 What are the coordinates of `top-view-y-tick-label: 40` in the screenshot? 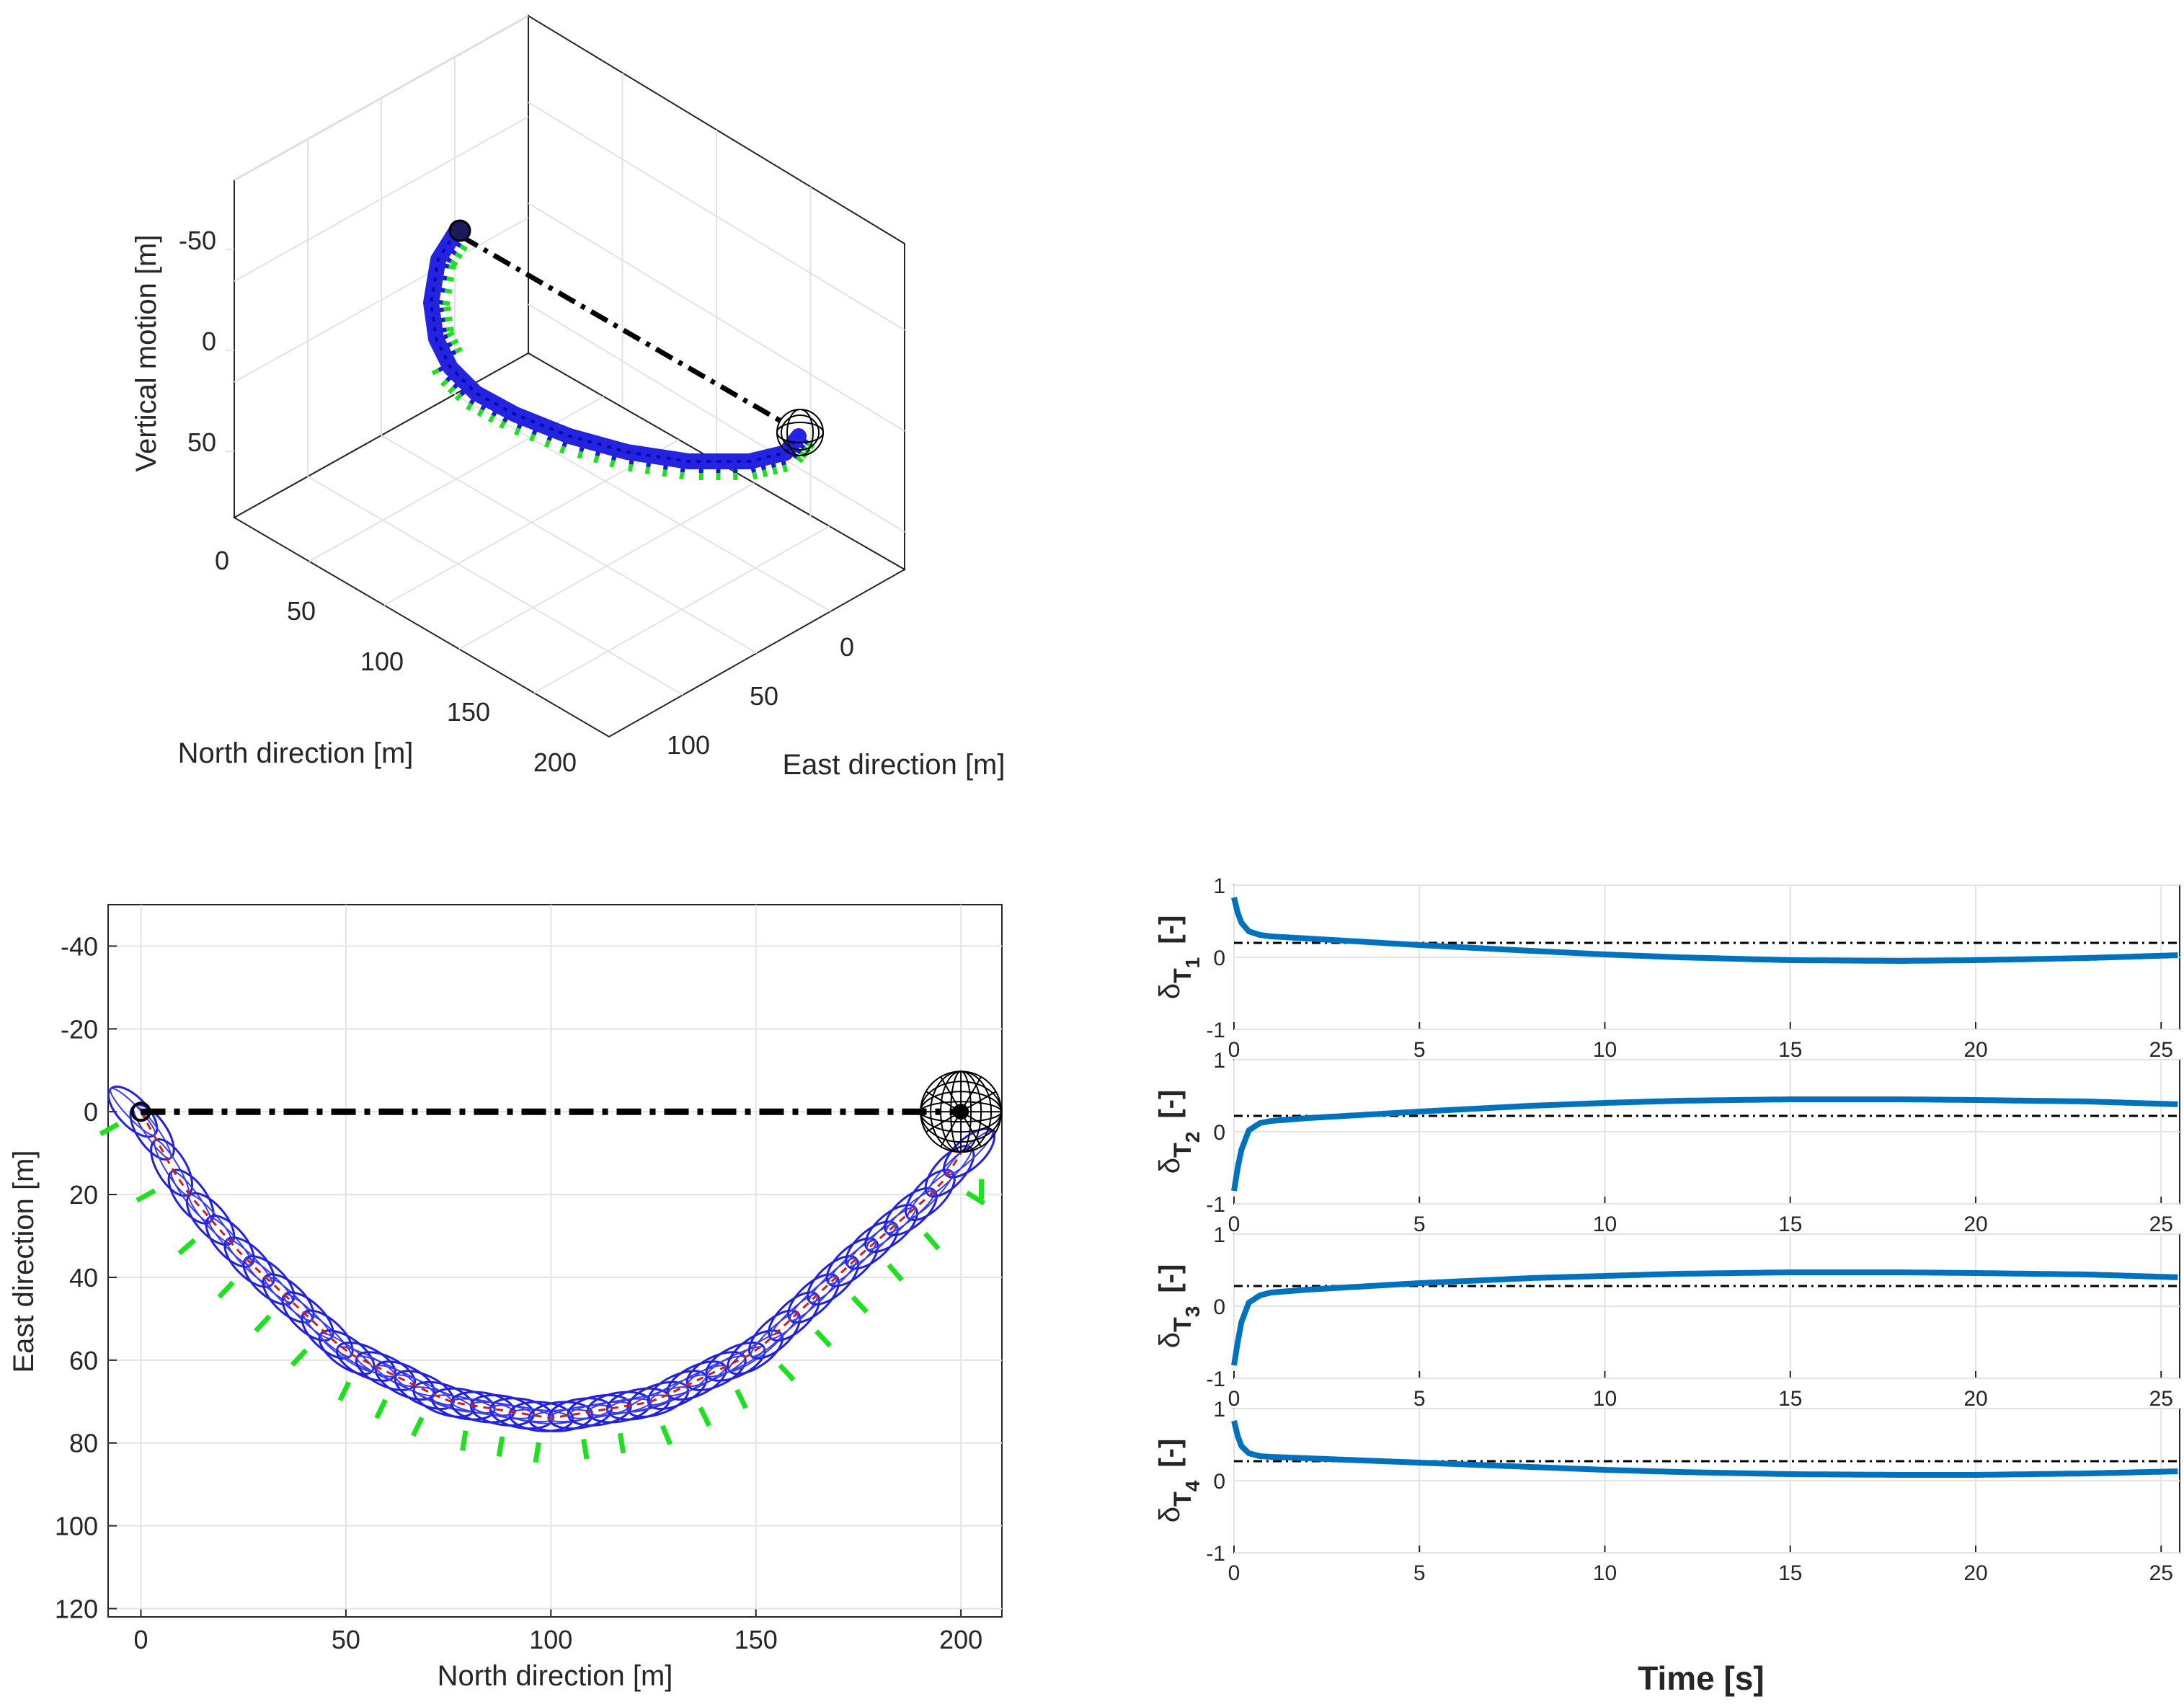 It's located at (83, 1278).